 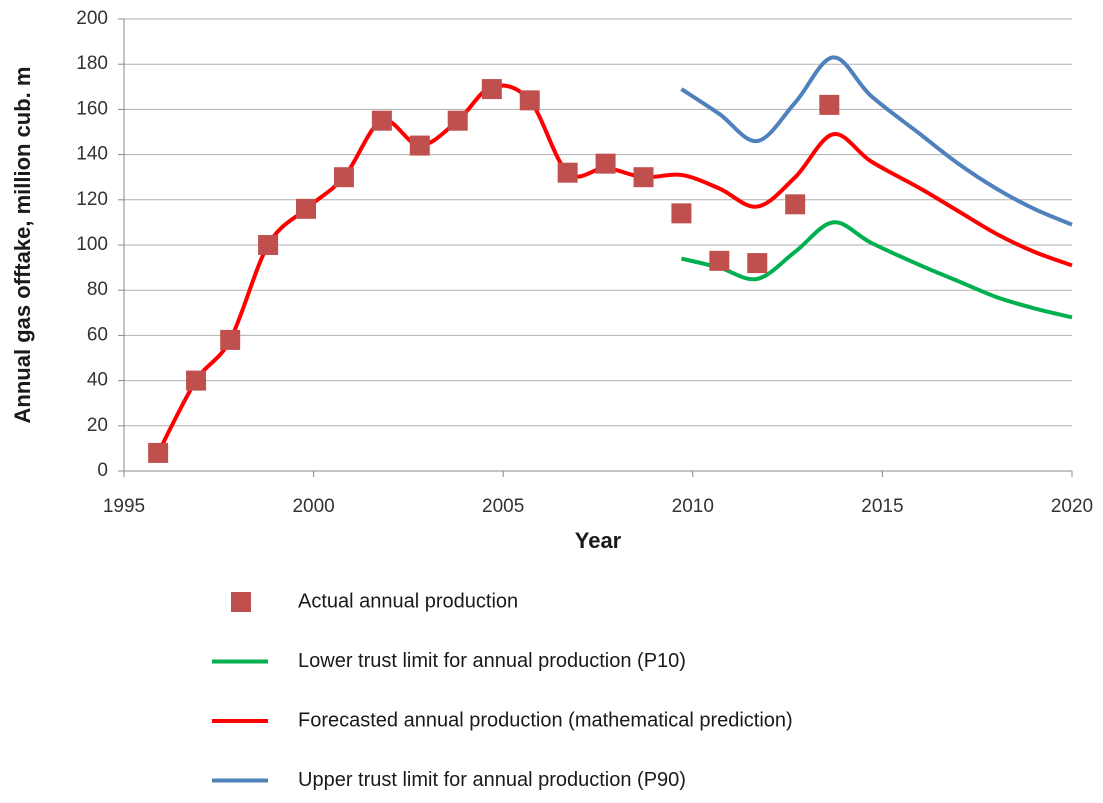 I want to click on y-tick-label: 40, so click(x=97, y=380).